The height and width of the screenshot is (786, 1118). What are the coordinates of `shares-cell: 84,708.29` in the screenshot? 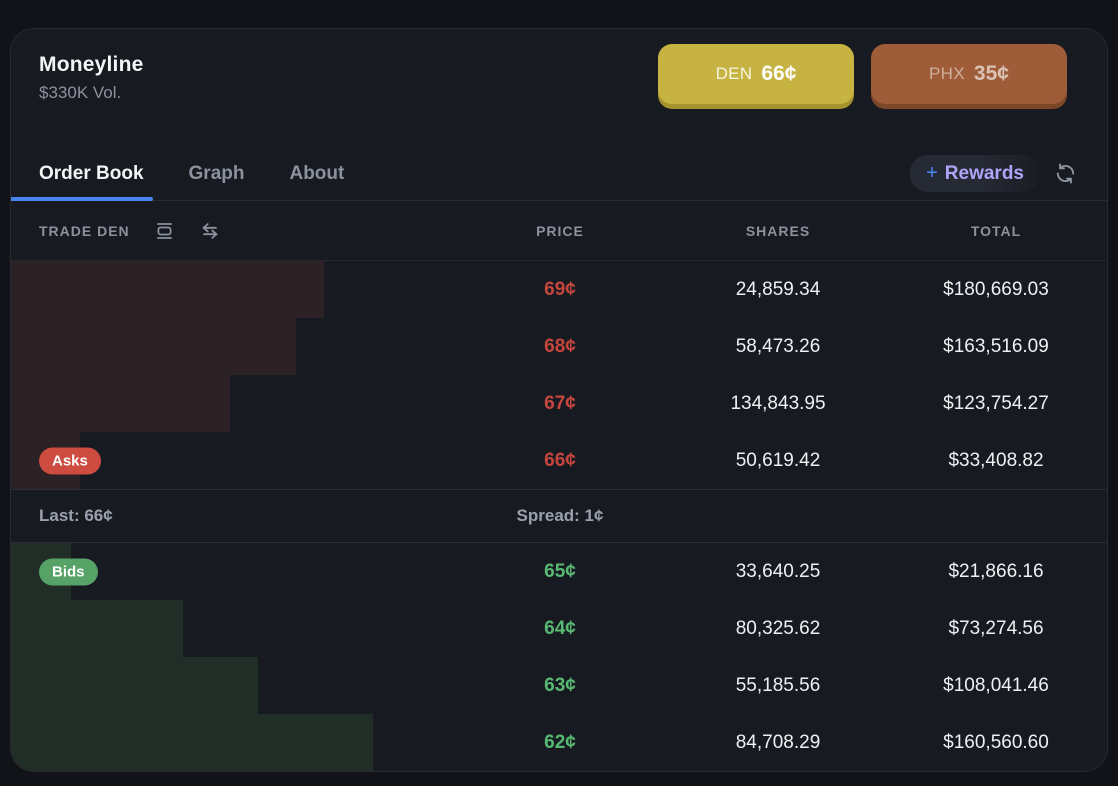 It's located at (778, 742).